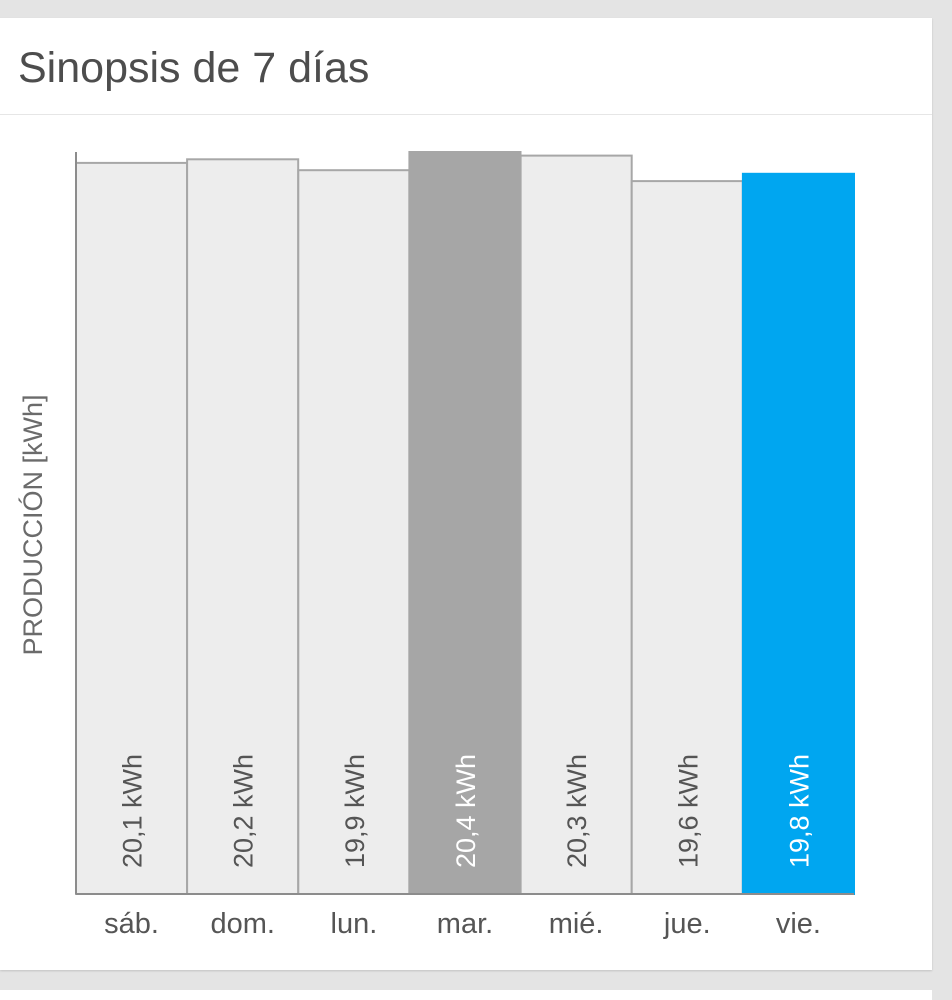 The width and height of the screenshot is (952, 1000). What do you see at coordinates (466, 995) in the screenshot?
I see `next-card-edge` at bounding box center [466, 995].